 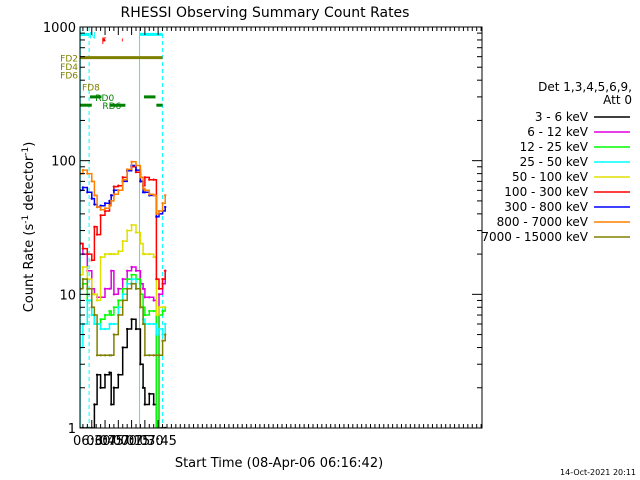 I want to click on flag-label-n: N, so click(x=92, y=36).